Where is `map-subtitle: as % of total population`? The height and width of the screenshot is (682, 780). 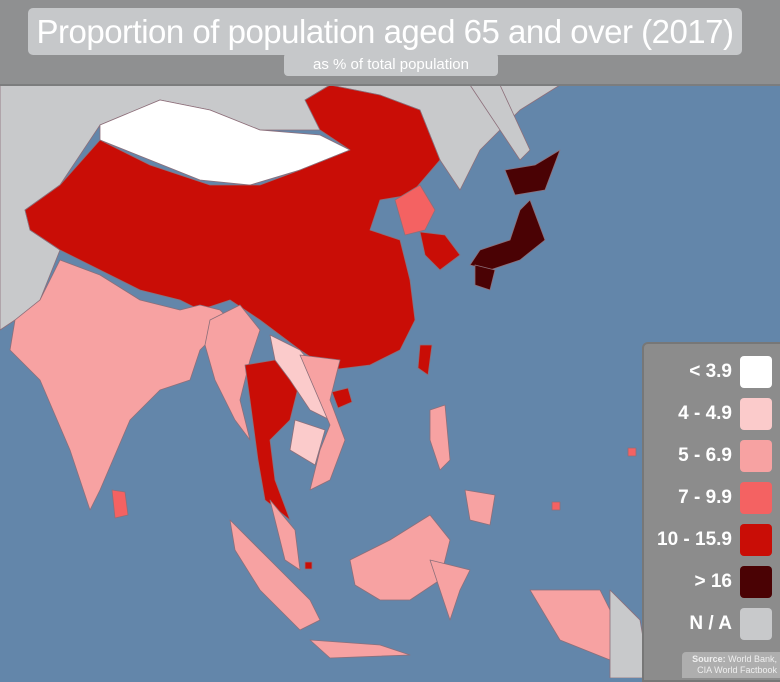 map-subtitle: as % of total population is located at coordinates (391, 64).